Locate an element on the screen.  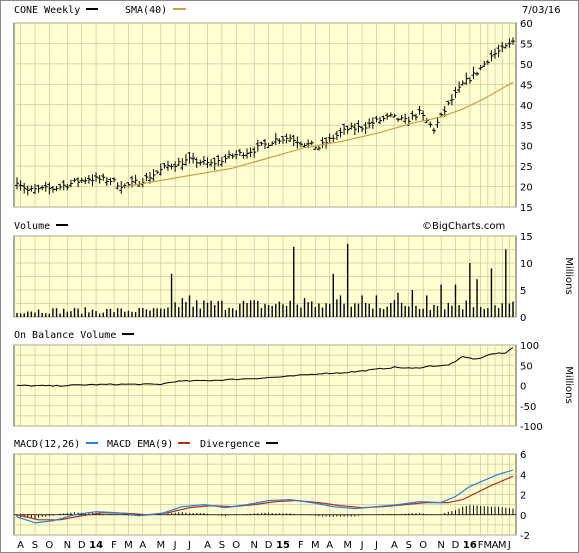
price-ytick-label: 35 is located at coordinates (526, 126).